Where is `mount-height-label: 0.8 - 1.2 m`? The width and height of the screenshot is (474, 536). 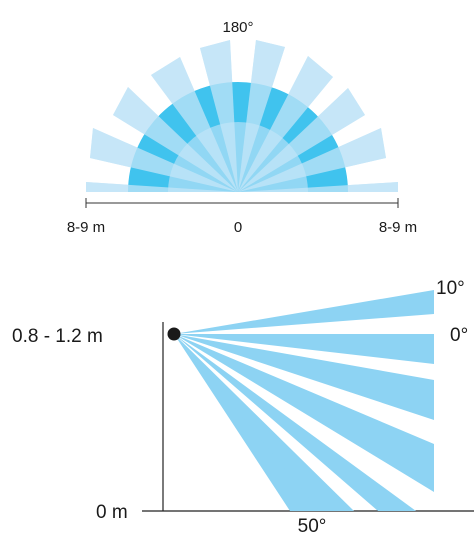
mount-height-label: 0.8 - 1.2 m is located at coordinates (57, 336).